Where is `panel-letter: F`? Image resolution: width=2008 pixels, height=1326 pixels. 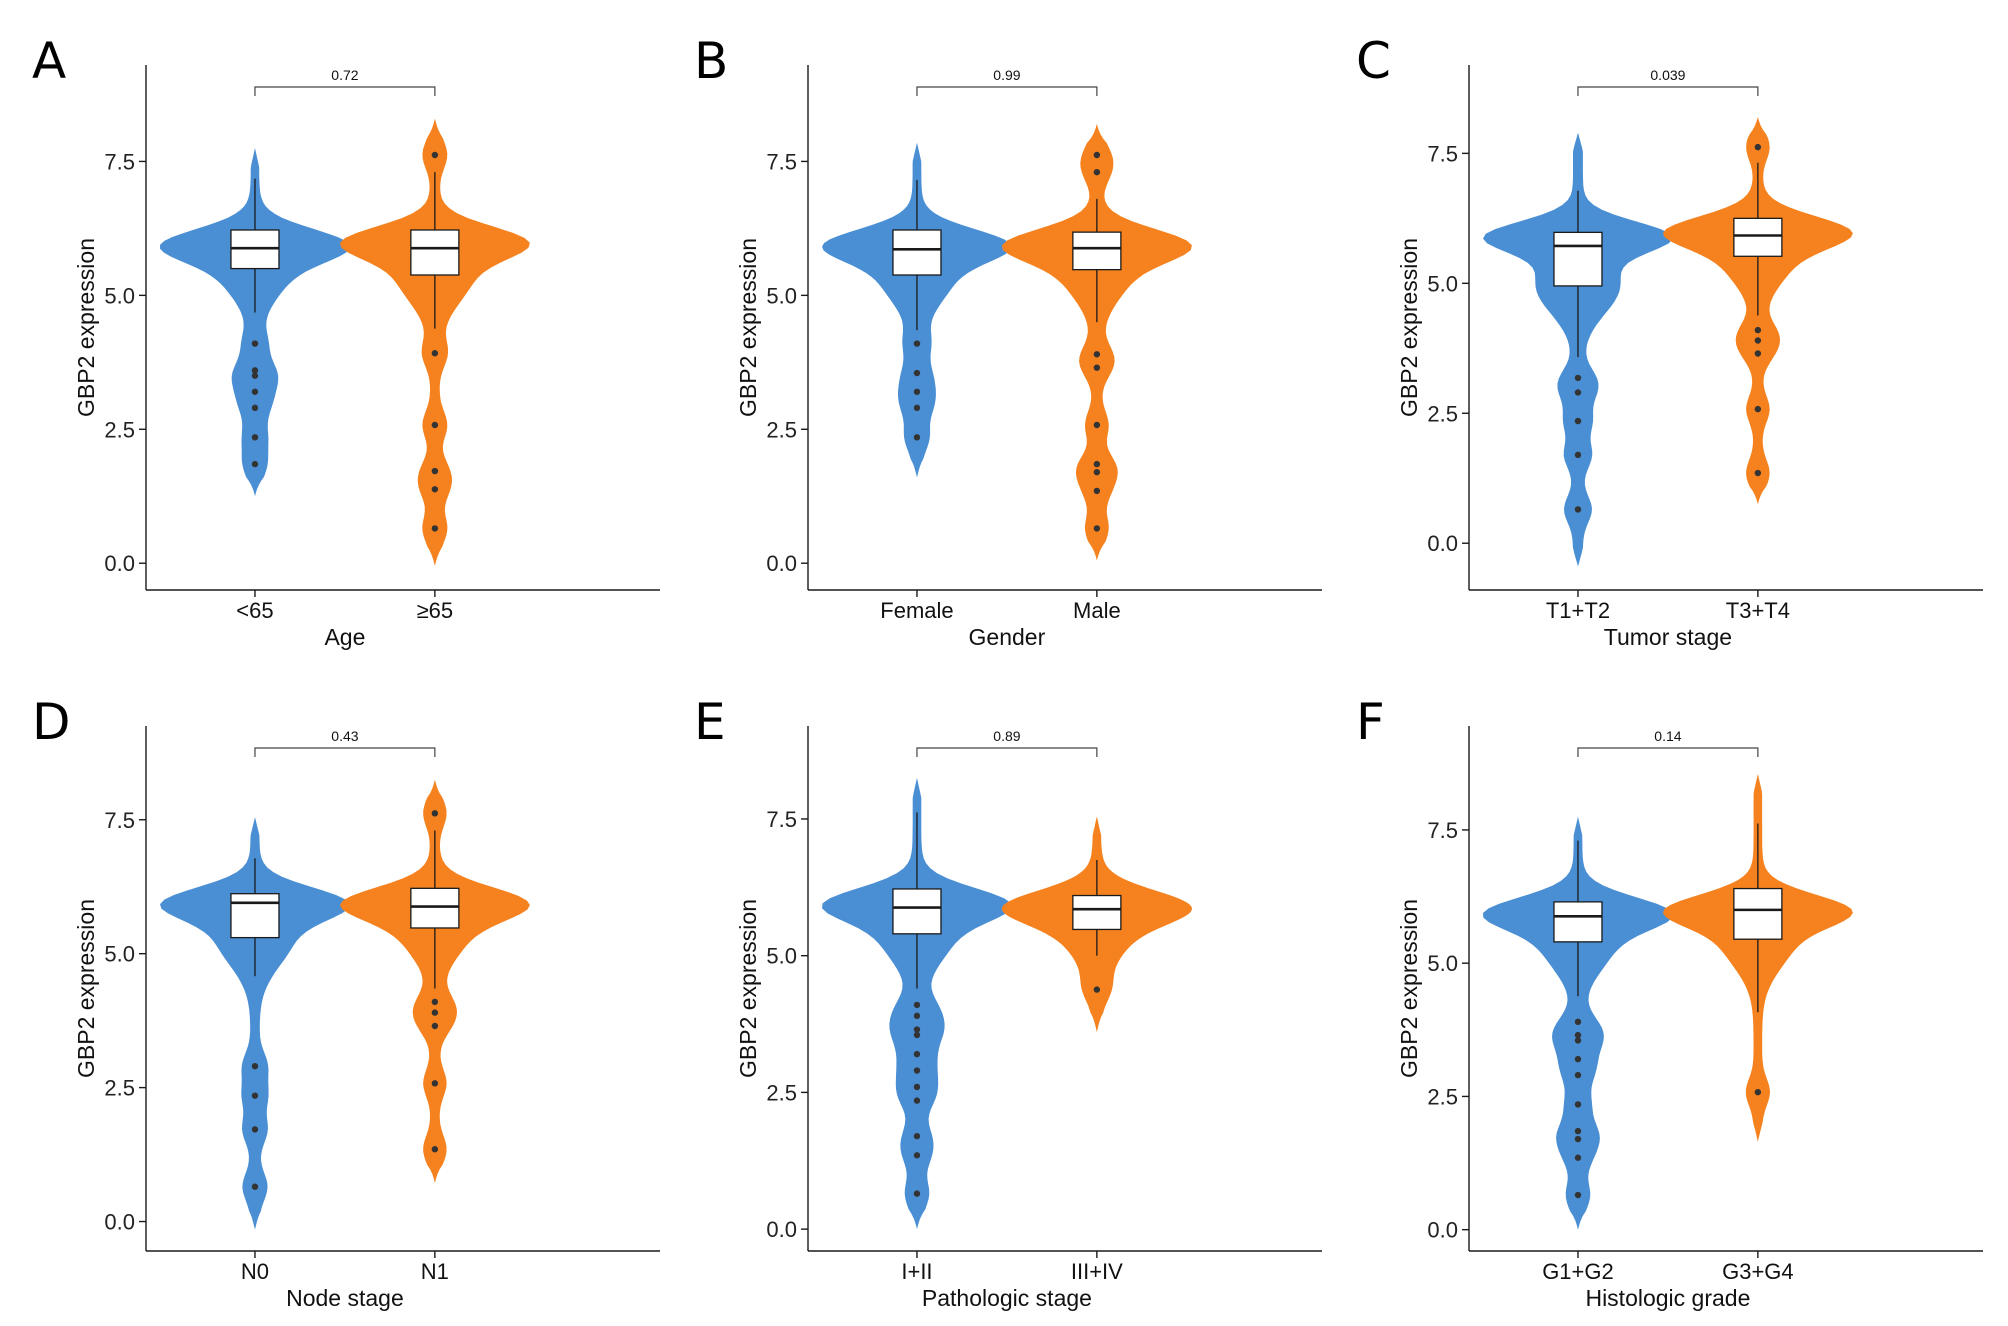 panel-letter: F is located at coordinates (1370, 722).